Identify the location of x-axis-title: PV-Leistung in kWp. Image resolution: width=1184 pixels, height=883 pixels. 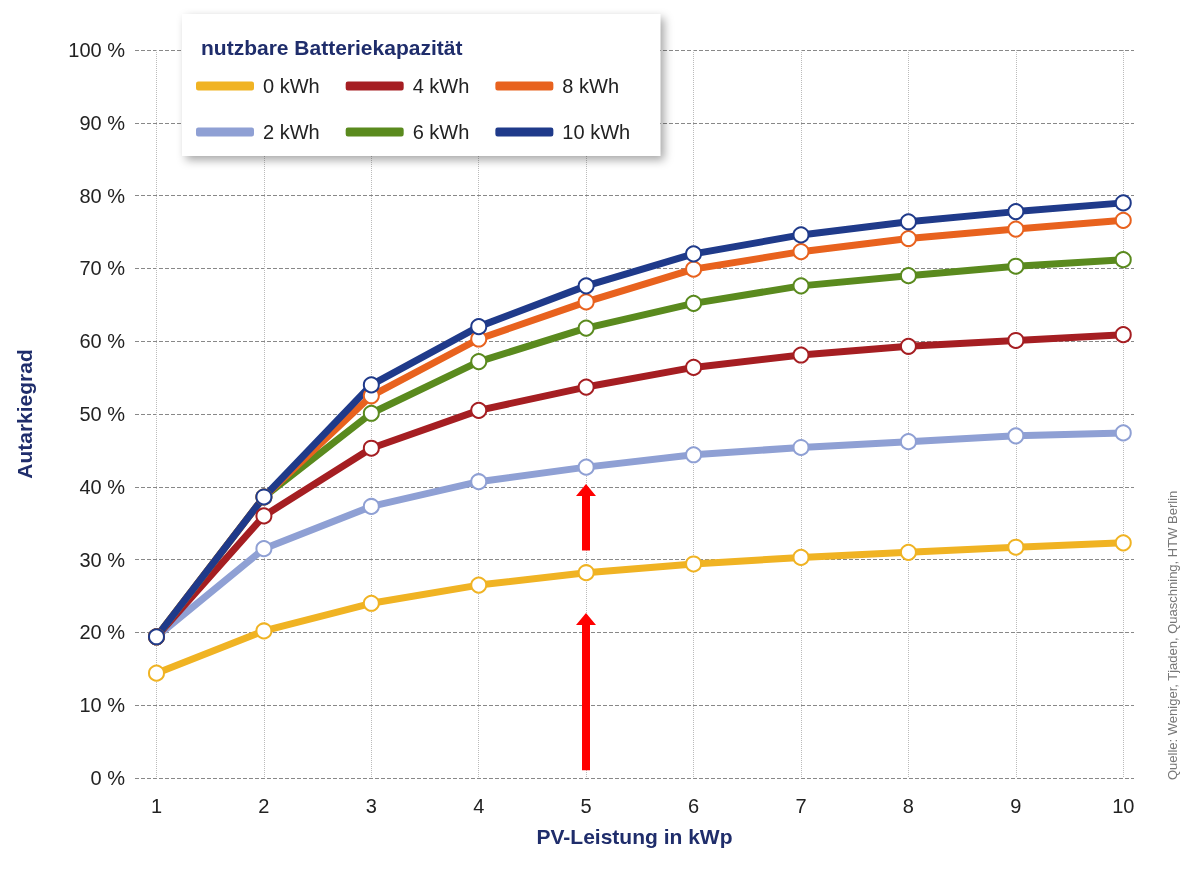
(634, 836).